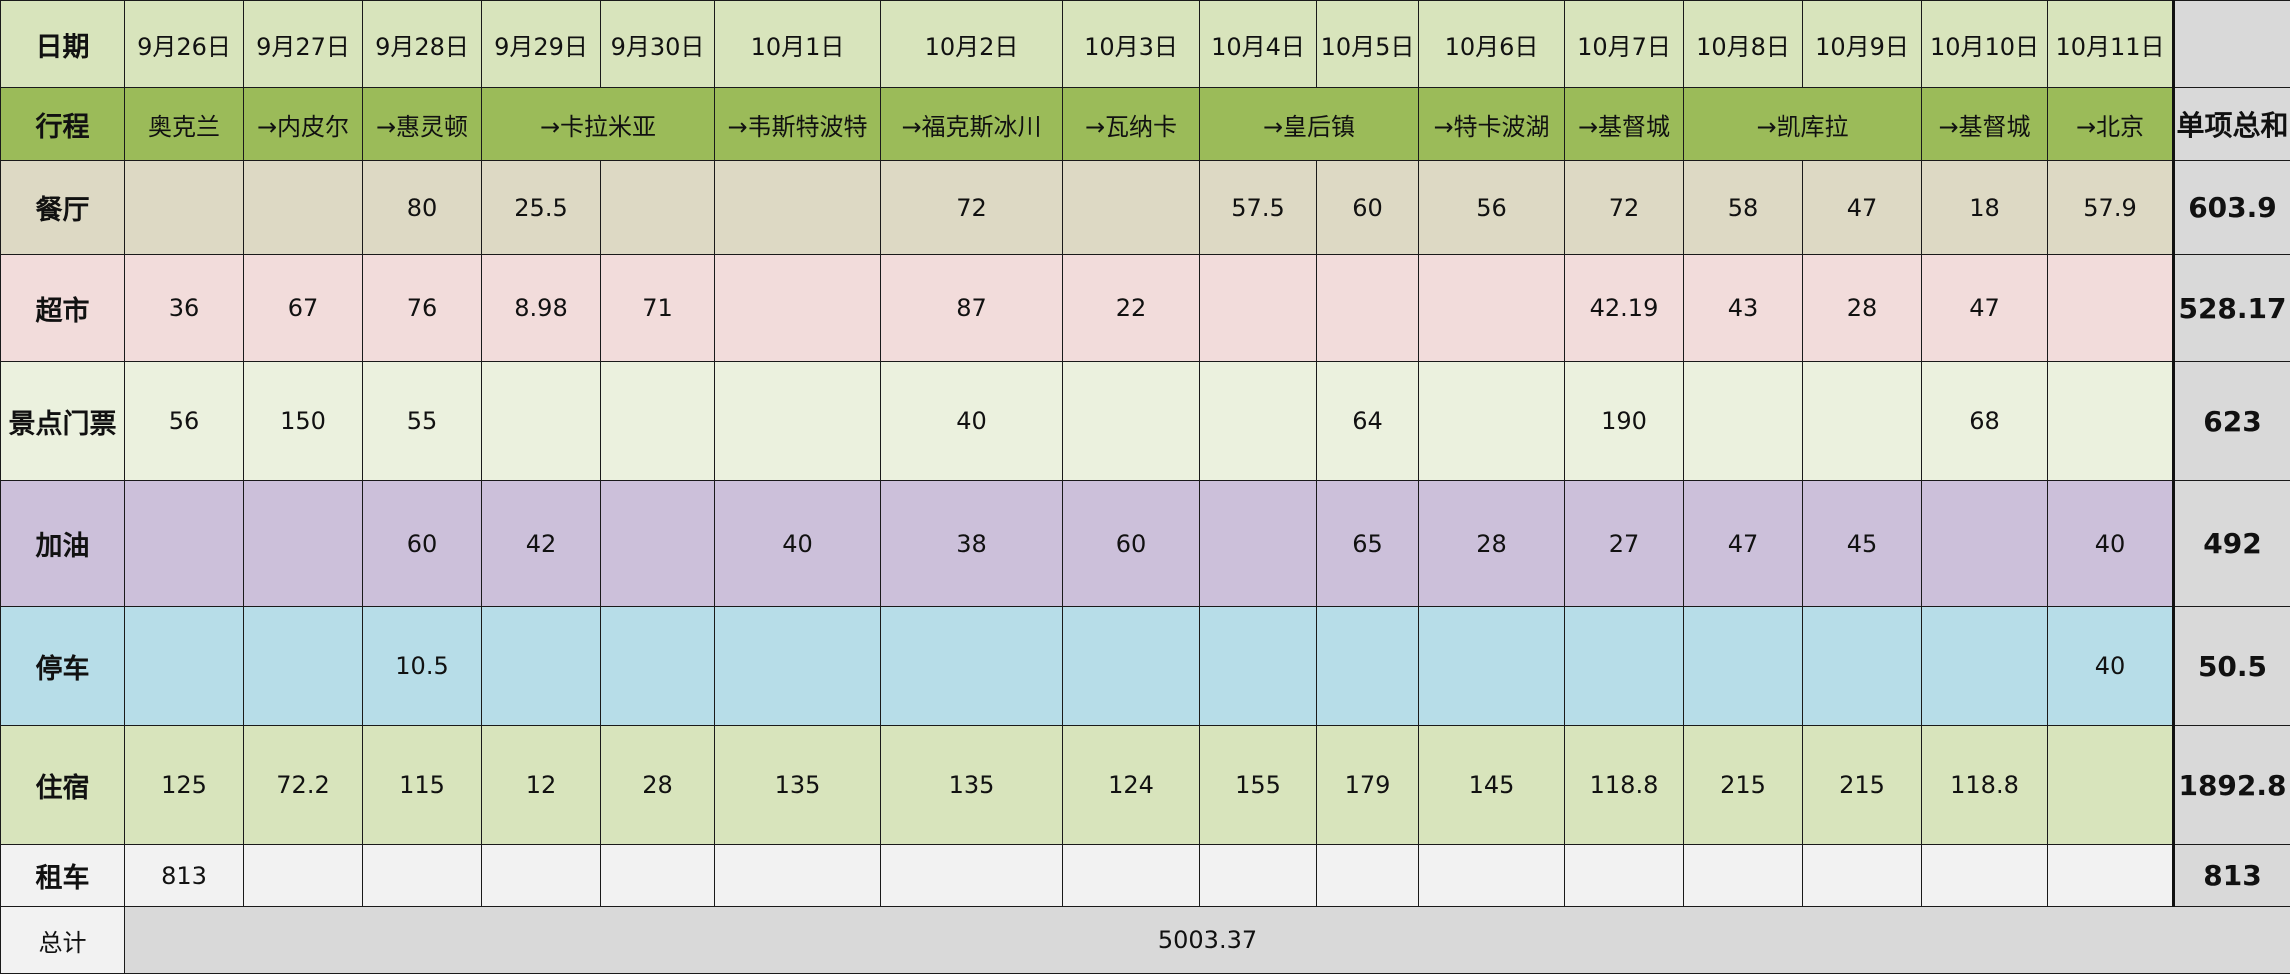 This screenshot has width=2290, height=974. Describe the element at coordinates (1131, 308) in the screenshot. I see `amount-cell: 22` at that location.